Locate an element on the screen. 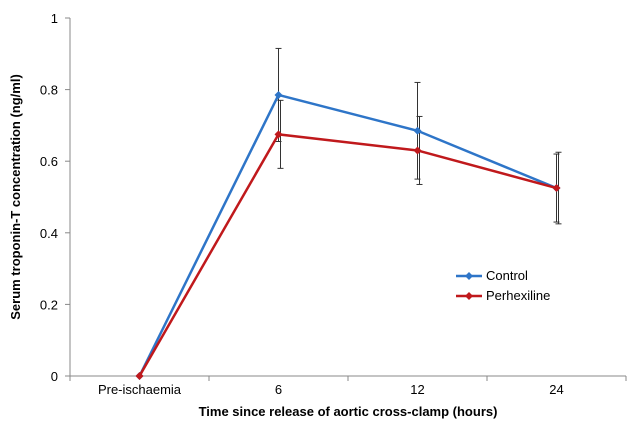  y-axis-title: Serum troponin-T concentration (ng/ml) is located at coordinates (15, 197).